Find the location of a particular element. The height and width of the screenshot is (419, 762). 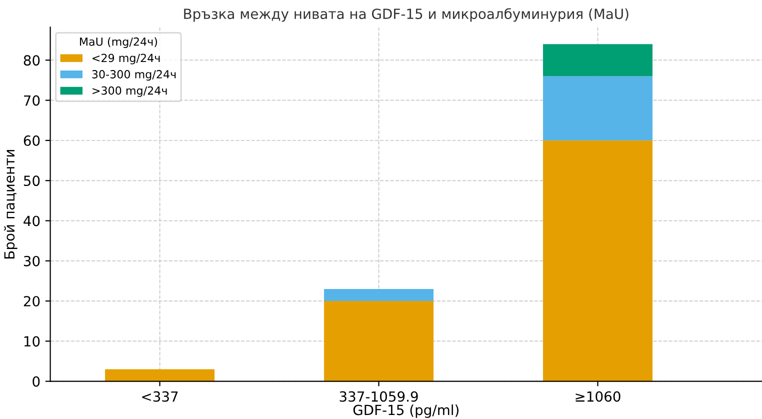

y-tick-label: 40 is located at coordinates (32, 221).